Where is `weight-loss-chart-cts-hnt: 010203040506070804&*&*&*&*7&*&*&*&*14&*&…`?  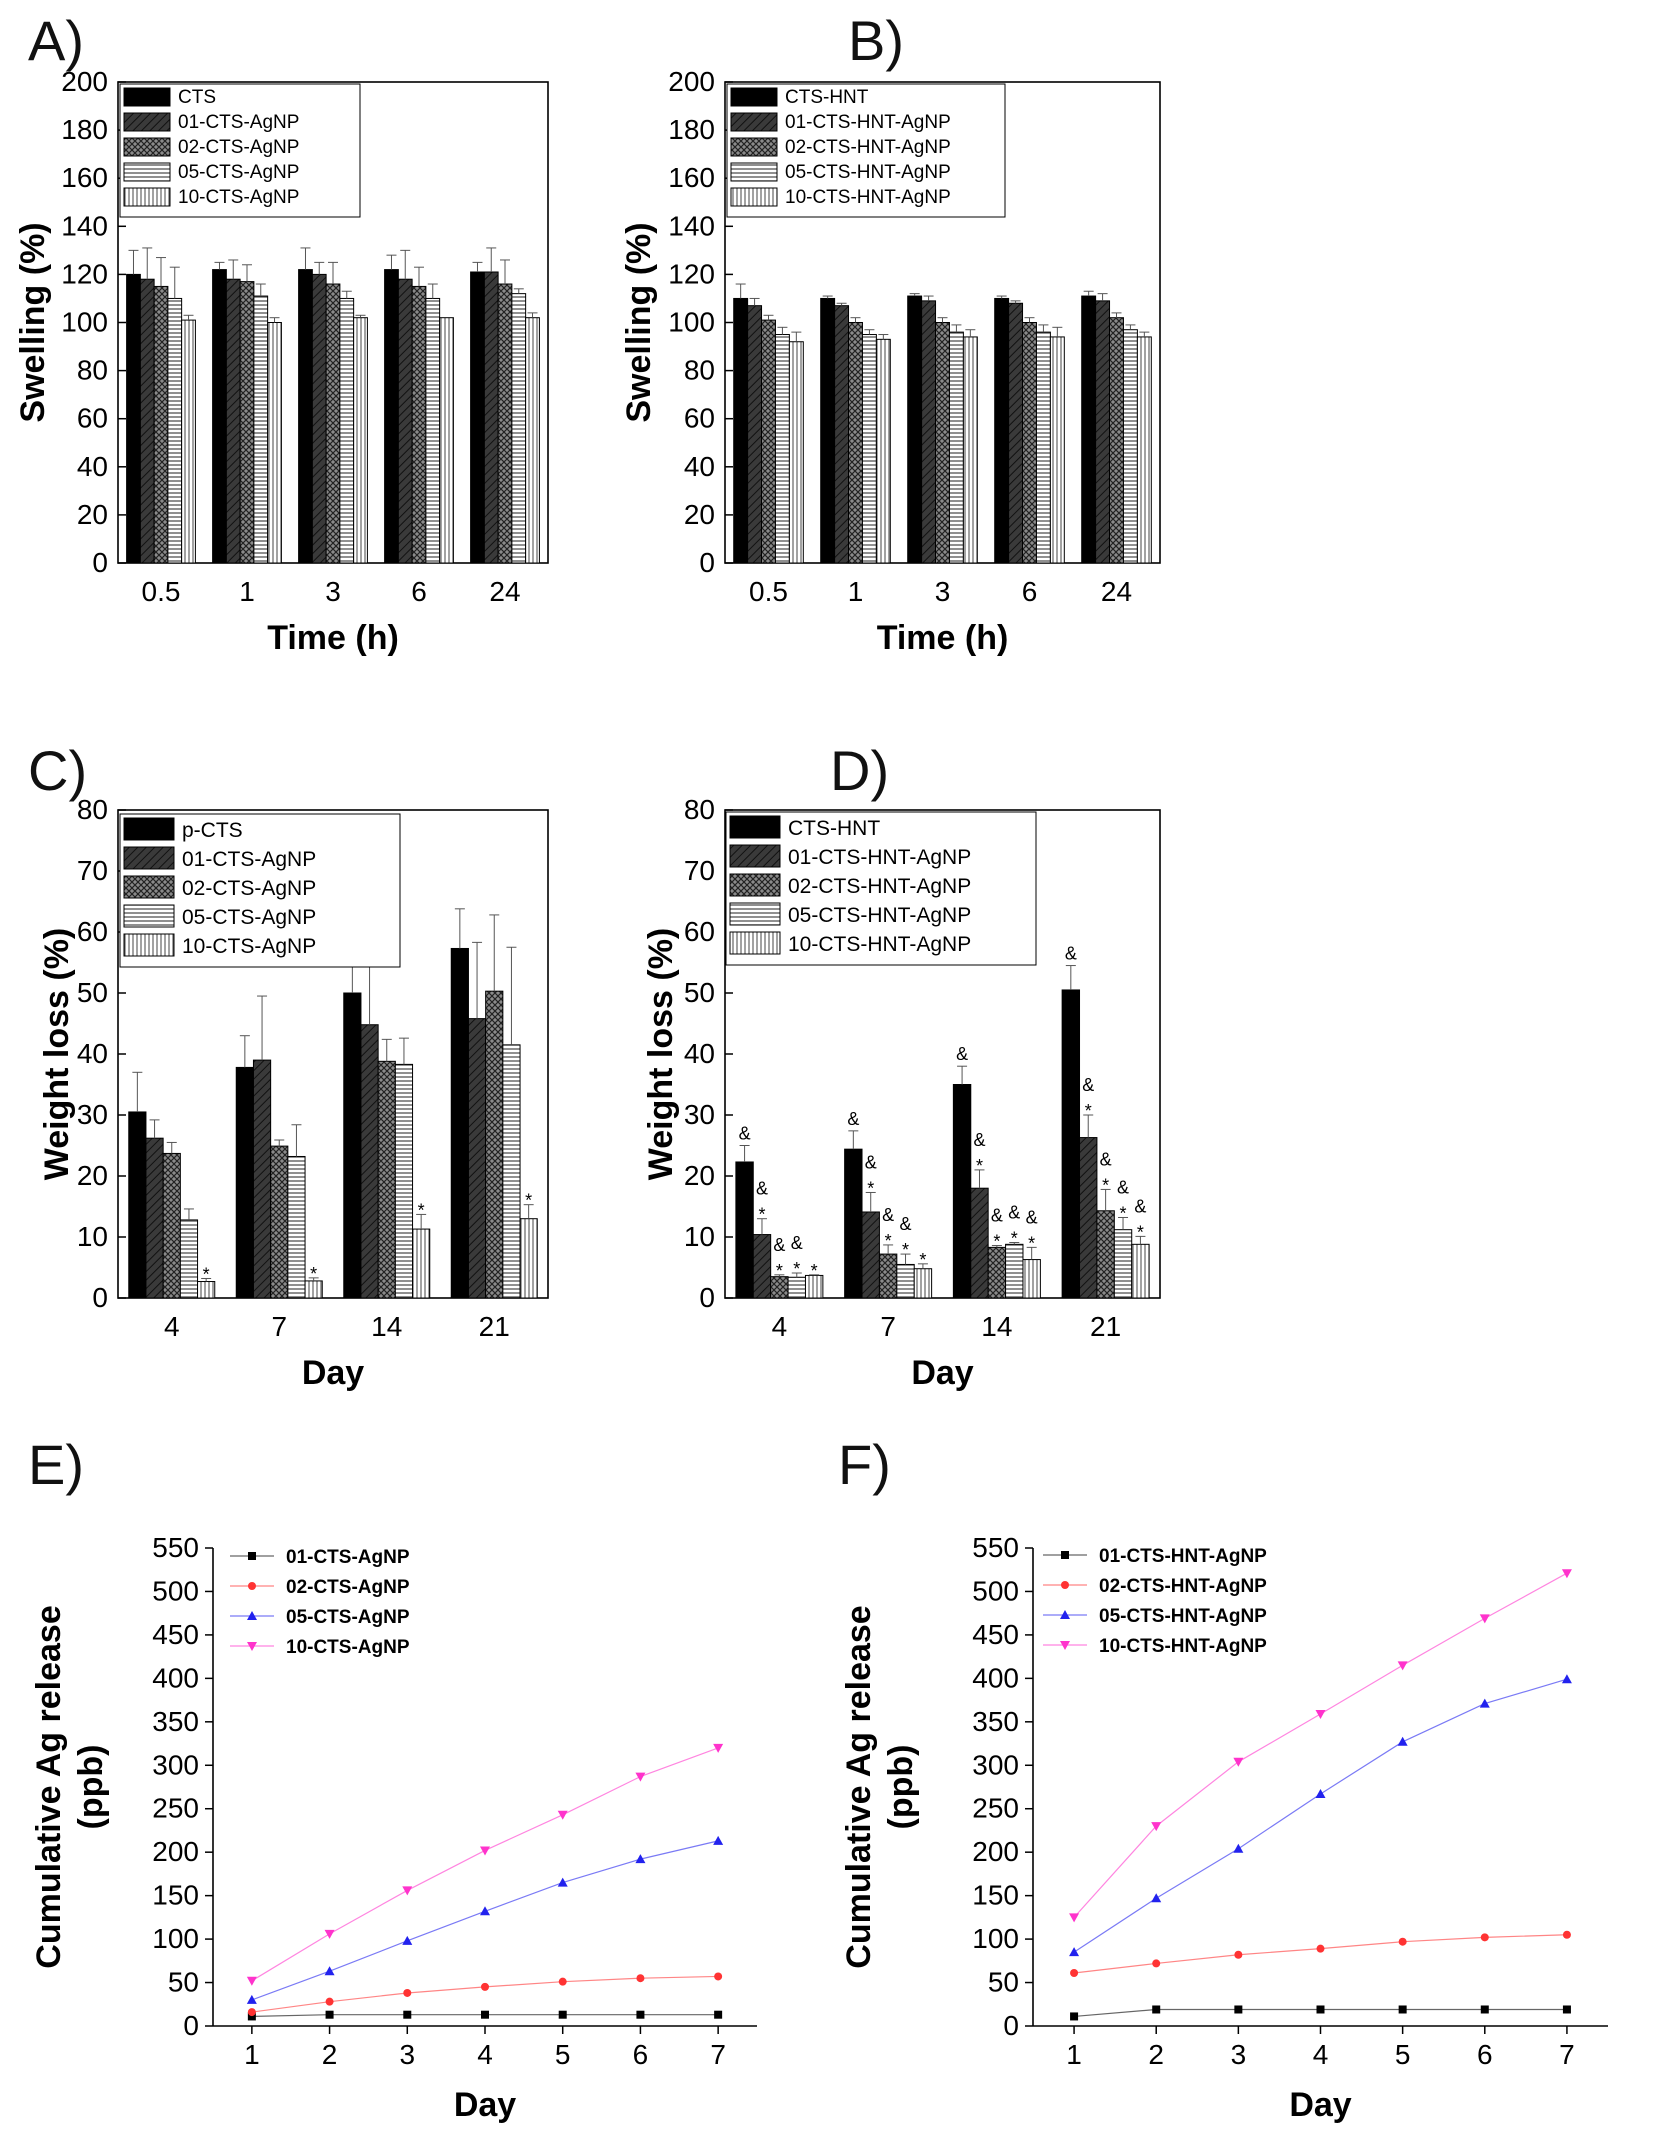
weight-loss-chart-cts-hnt: 010203040506070804&*&*&*&*7&*&*&*&*14&*&… is located at coordinates (901, 1093).